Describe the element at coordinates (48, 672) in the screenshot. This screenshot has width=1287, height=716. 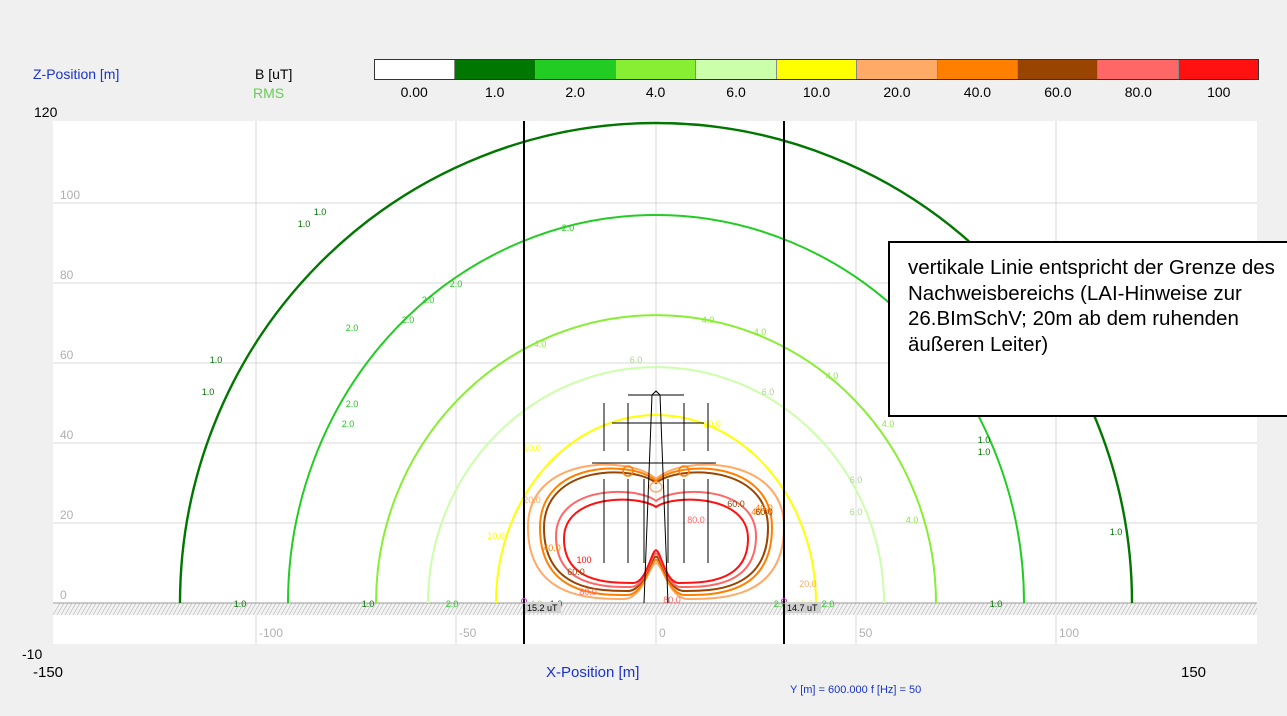
I see `x-axis-min-label: -150` at that location.